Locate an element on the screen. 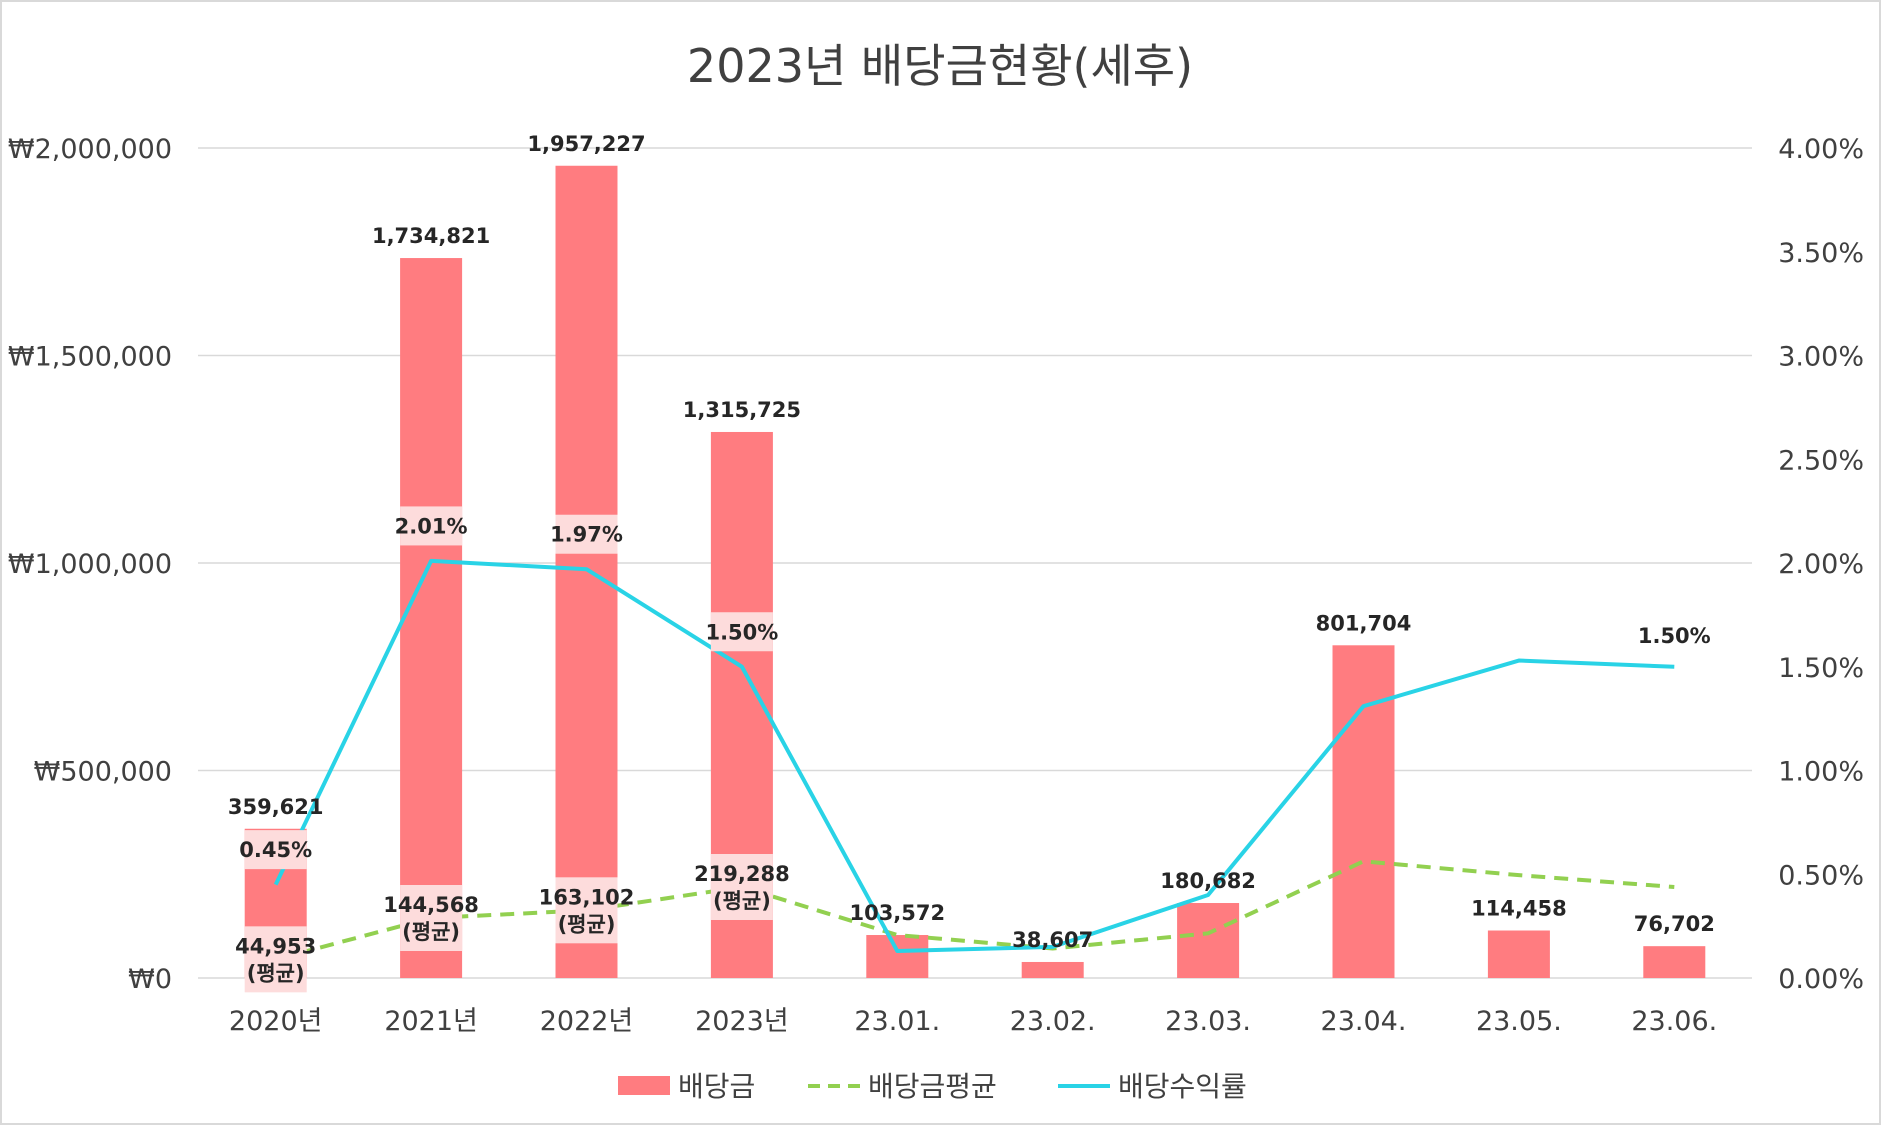  y-right-tick-label: 1.00% is located at coordinates (1821, 772).